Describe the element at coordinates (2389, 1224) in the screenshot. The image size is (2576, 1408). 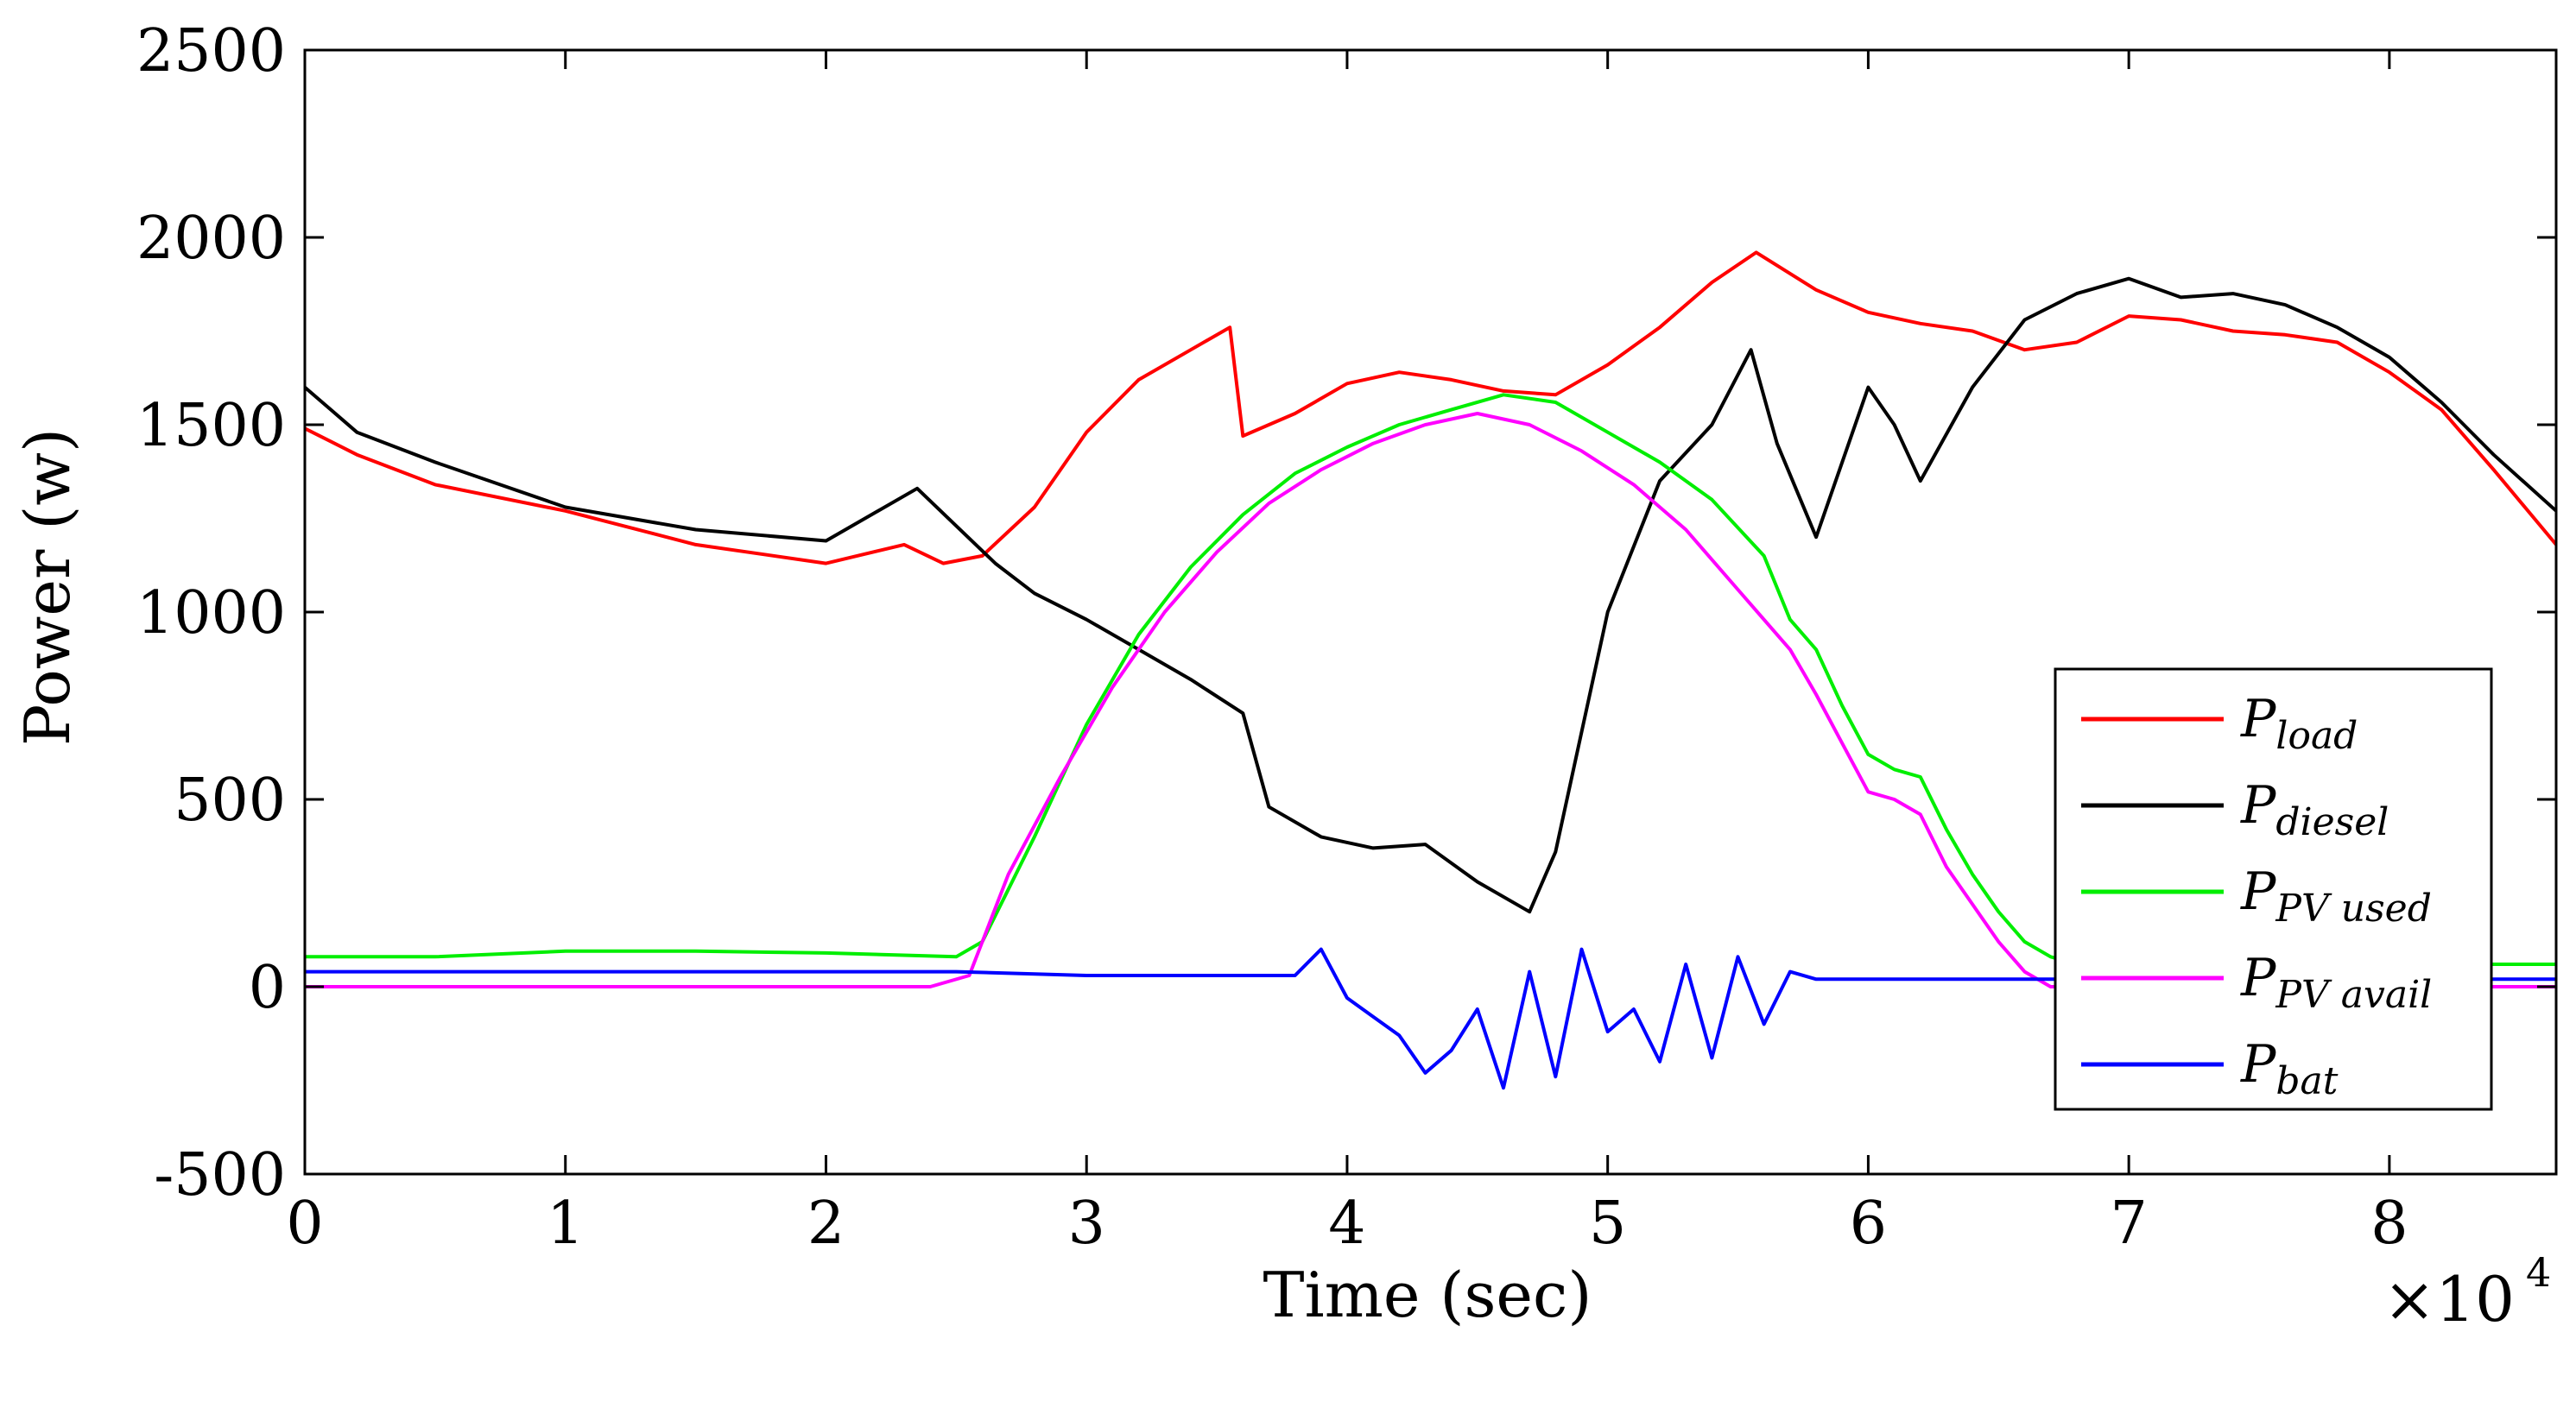
I see `x-tick-label: 8` at that location.